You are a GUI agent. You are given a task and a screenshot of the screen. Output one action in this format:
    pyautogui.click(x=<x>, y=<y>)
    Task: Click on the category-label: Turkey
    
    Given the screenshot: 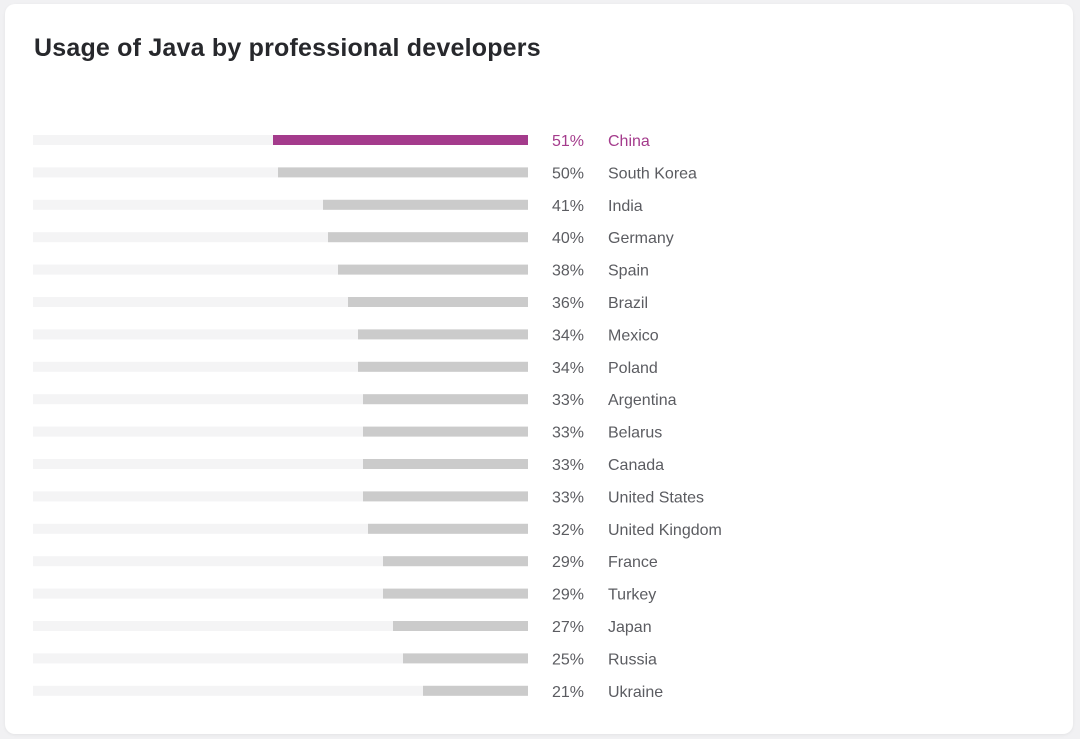 What is the action you would take?
    pyautogui.click(x=632, y=595)
    